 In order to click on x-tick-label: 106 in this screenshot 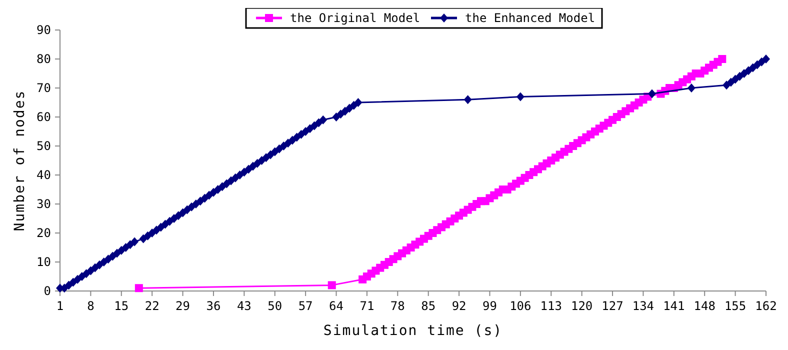, I will do `click(521, 306)`.